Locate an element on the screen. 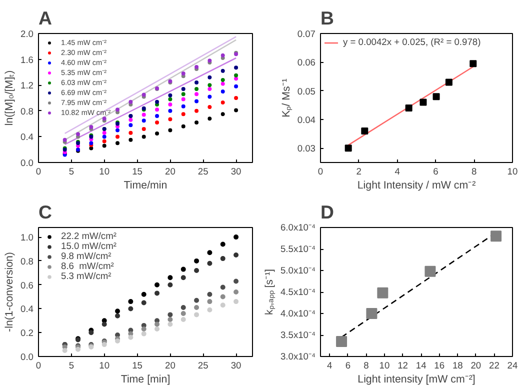  y-tick-label: 5.0x10⁻⁴ is located at coordinates (298, 271).